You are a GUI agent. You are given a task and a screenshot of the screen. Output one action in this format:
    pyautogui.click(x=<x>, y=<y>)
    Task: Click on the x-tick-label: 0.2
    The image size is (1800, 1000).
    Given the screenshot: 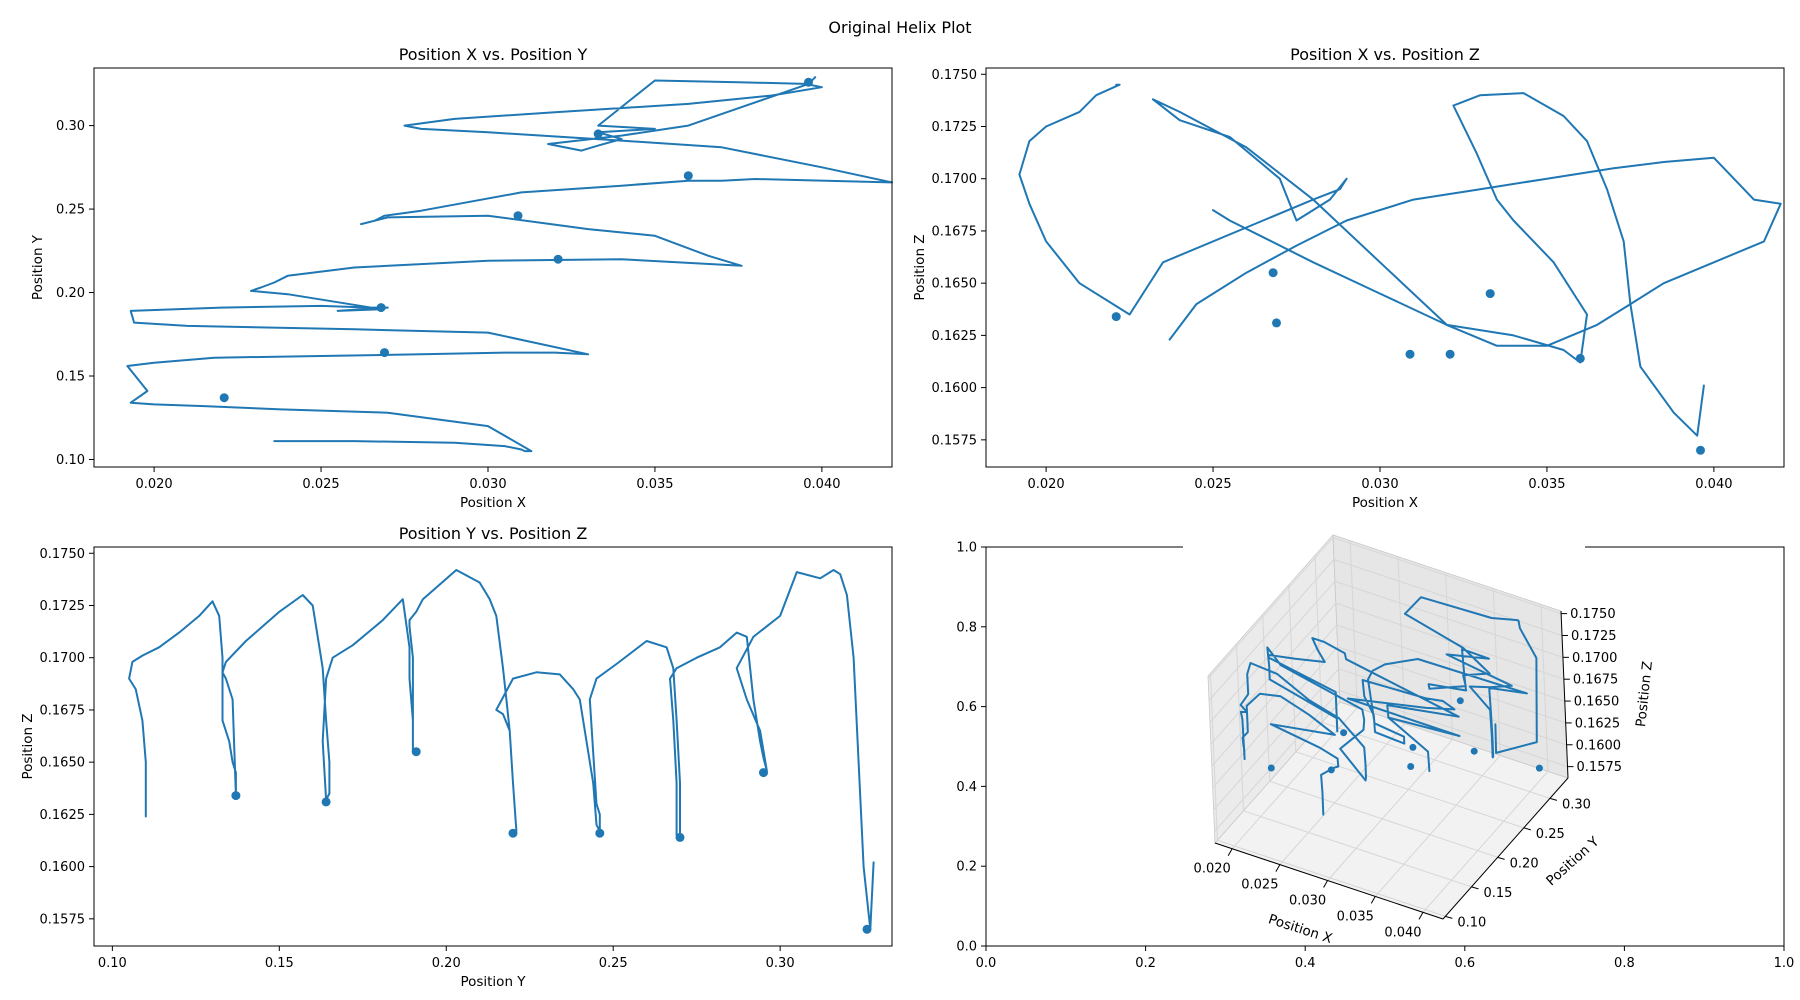 What is the action you would take?
    pyautogui.click(x=1145, y=963)
    